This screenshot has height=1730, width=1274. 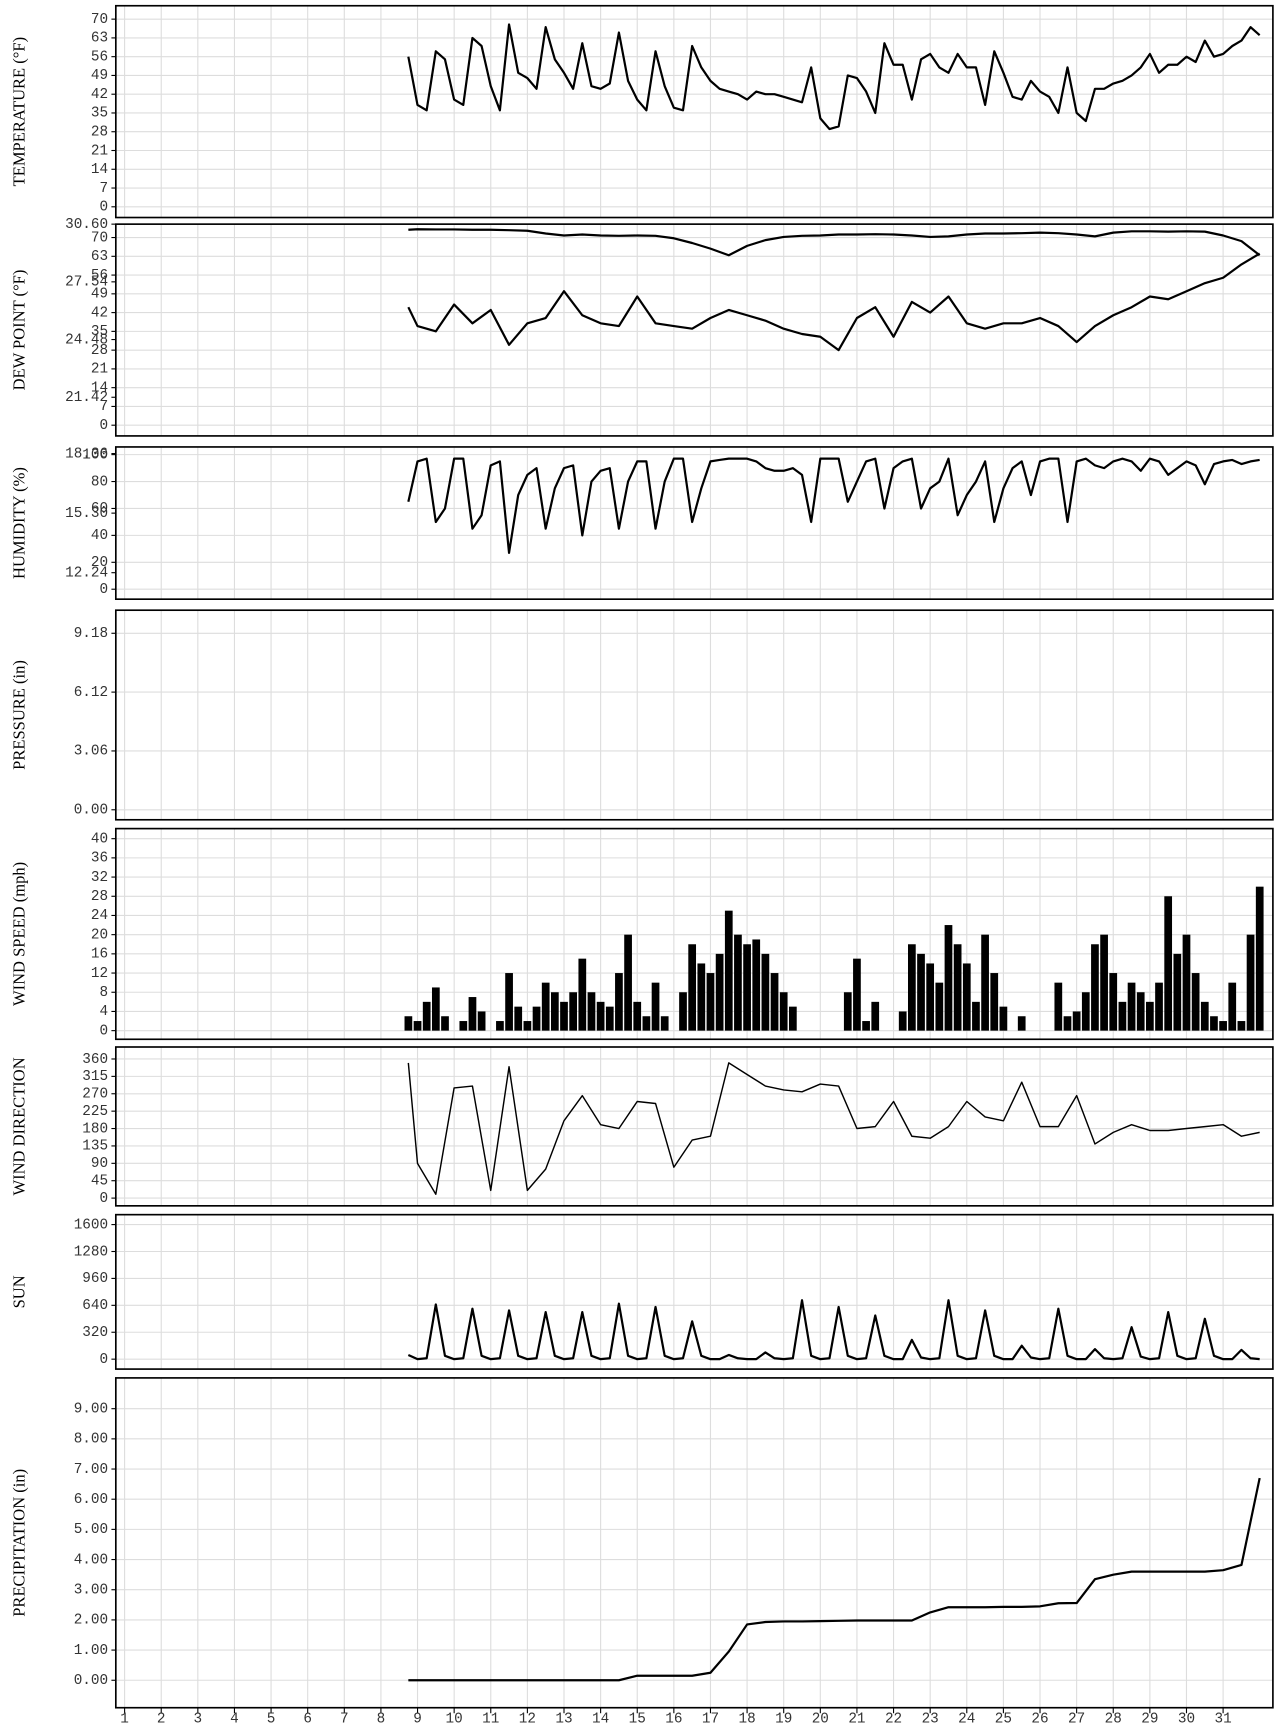 I want to click on y-axis-label: PRECIPITATION (in), so click(x=18, y=1543).